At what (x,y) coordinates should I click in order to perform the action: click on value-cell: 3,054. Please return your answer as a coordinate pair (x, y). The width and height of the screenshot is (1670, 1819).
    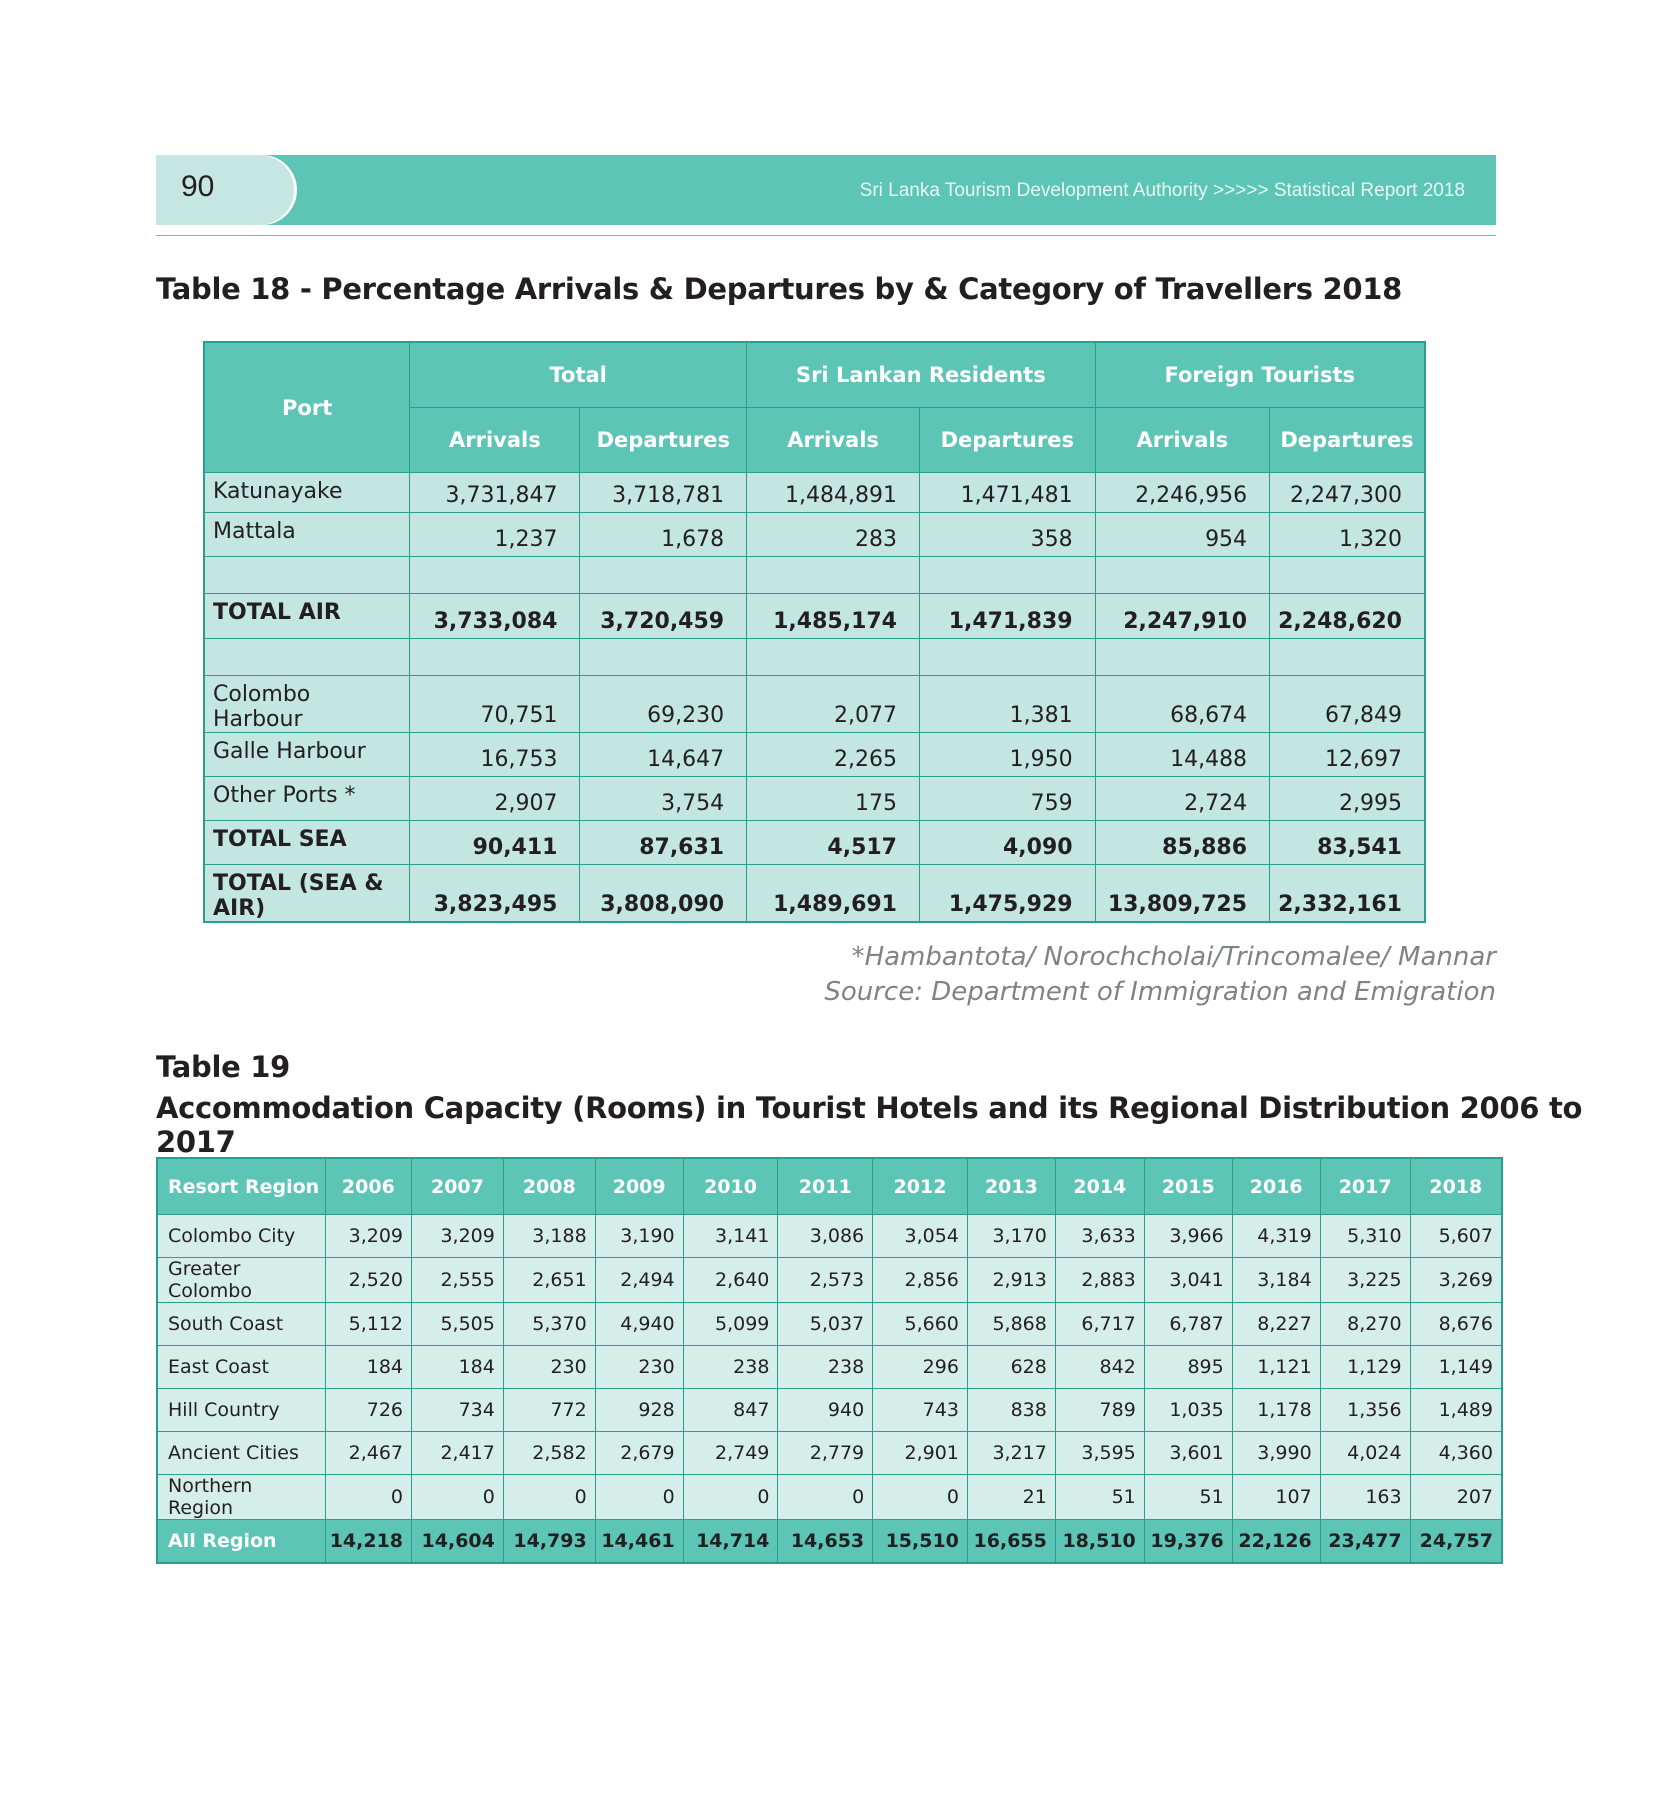
    Looking at the image, I should click on (920, 1236).